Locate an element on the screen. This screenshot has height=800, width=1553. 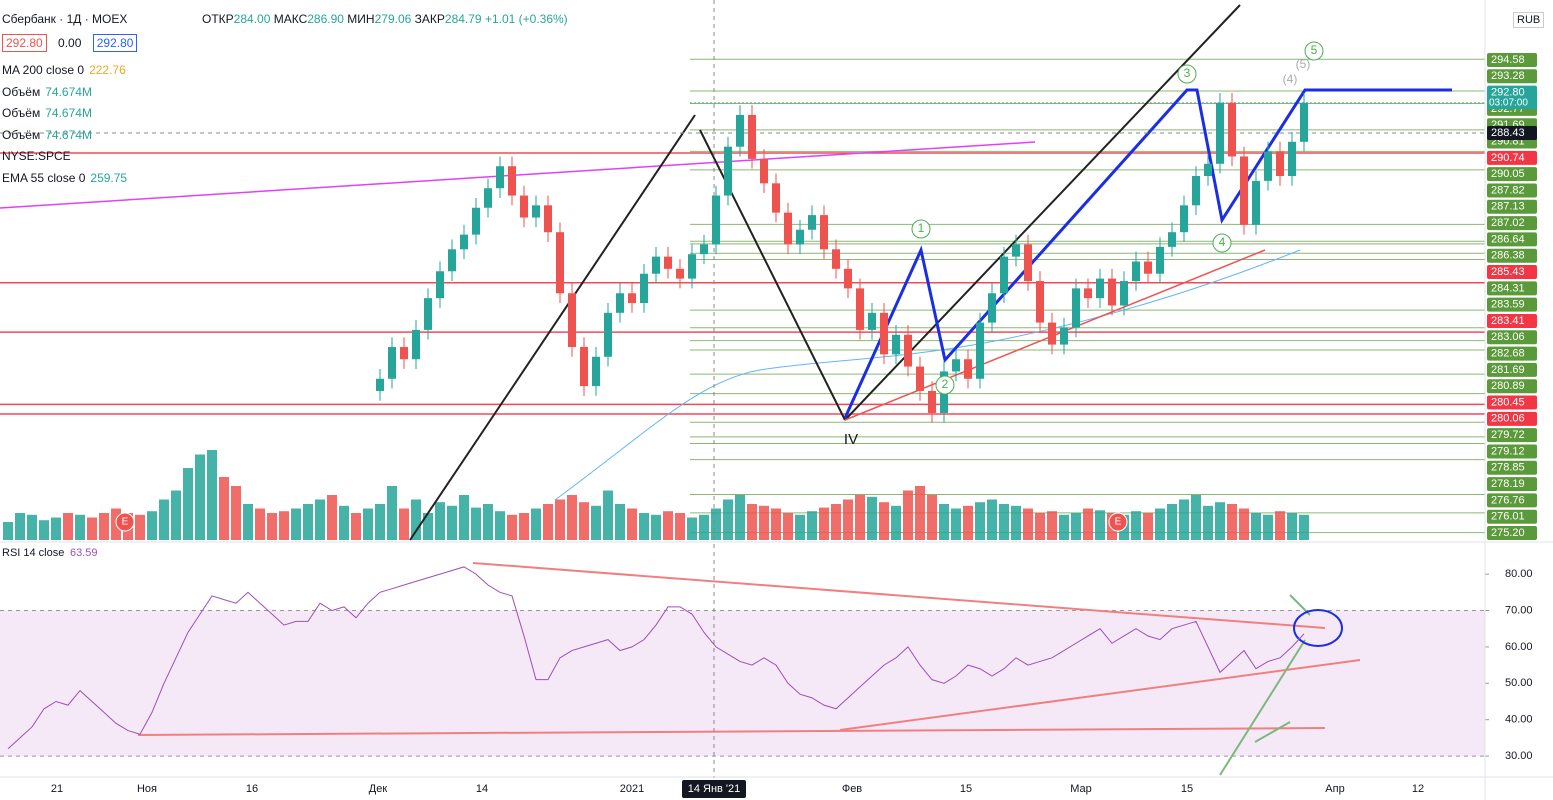
wave-label: IV is located at coordinates (851, 439).